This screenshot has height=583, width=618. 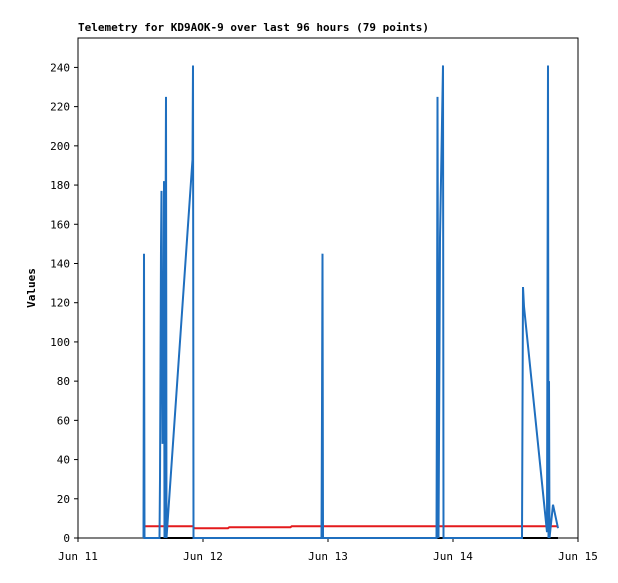 What do you see at coordinates (60, 146) in the screenshot?
I see `y-tick-label: 200` at bounding box center [60, 146].